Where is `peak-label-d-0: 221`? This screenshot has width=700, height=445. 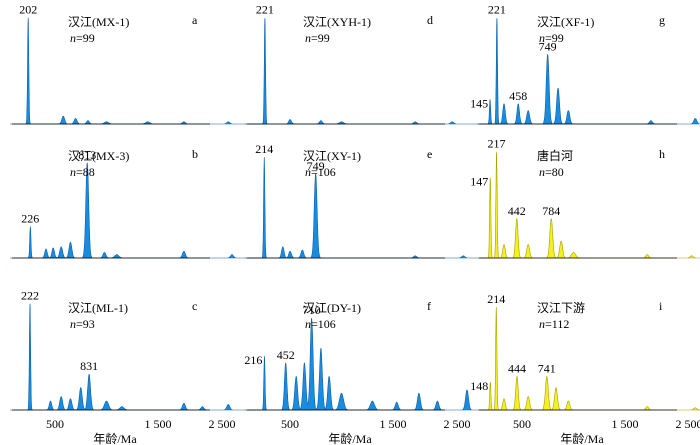
peak-label-d-0: 221 is located at coordinates (265, 10).